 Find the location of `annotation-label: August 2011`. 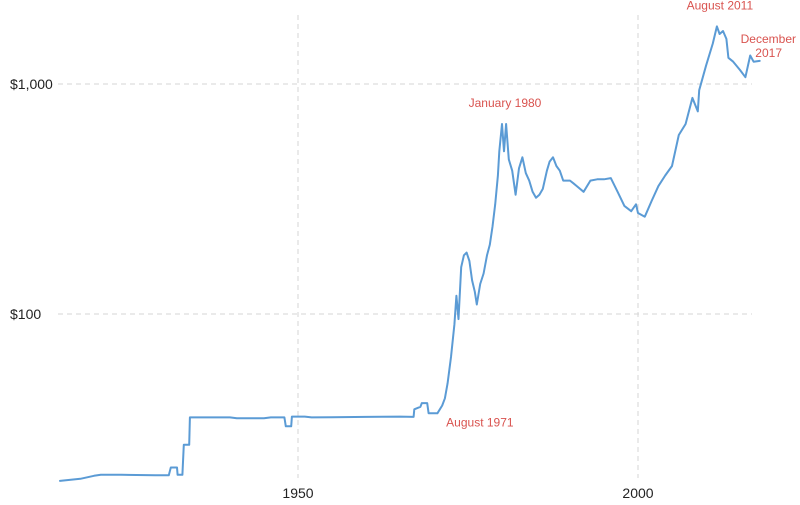

annotation-label: August 2011 is located at coordinates (720, 6).